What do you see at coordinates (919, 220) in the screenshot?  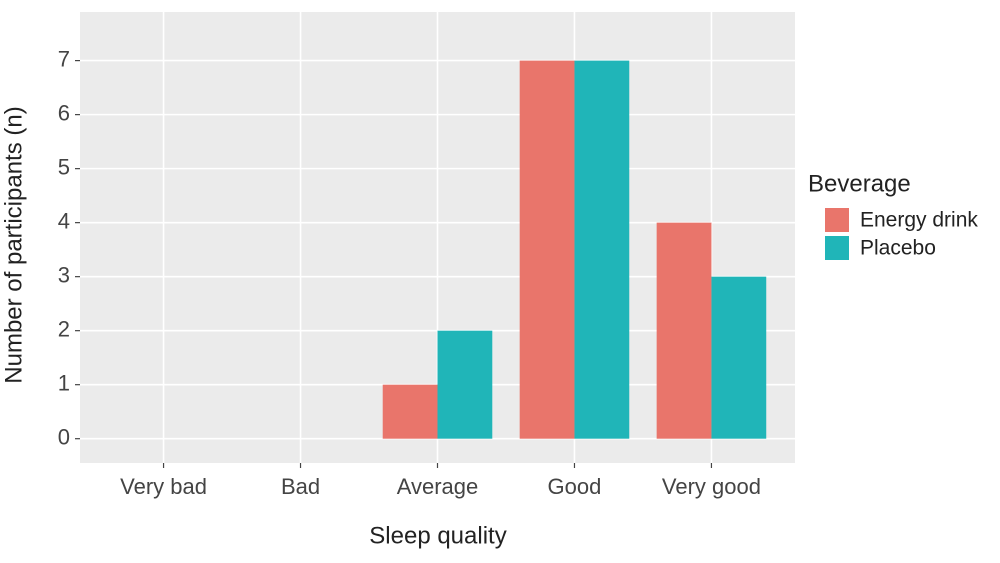 I see `legend-label: Energy drink` at bounding box center [919, 220].